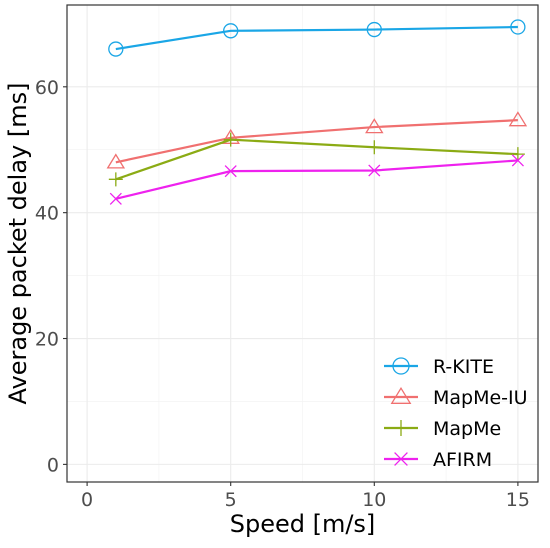 The image size is (550, 548). What do you see at coordinates (463, 367) in the screenshot?
I see `legend-label: R-KITE` at bounding box center [463, 367].